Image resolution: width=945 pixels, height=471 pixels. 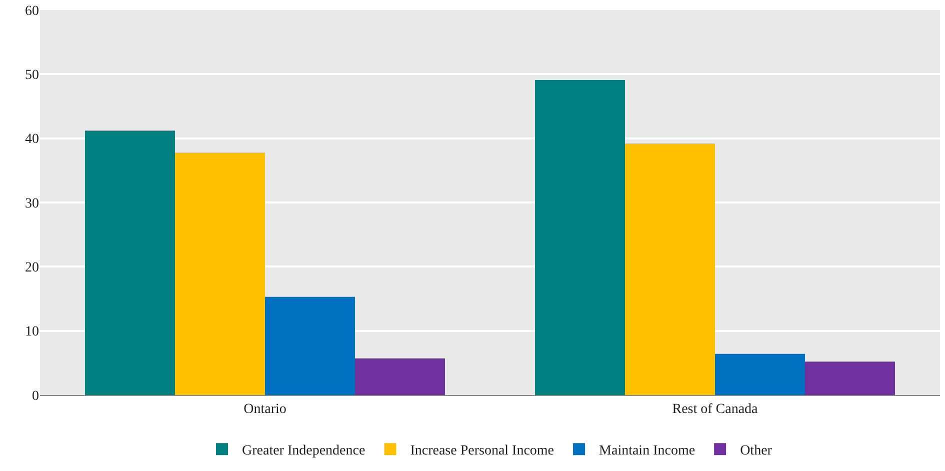 I want to click on x-tick-label: Rest of Canada, so click(x=715, y=409).